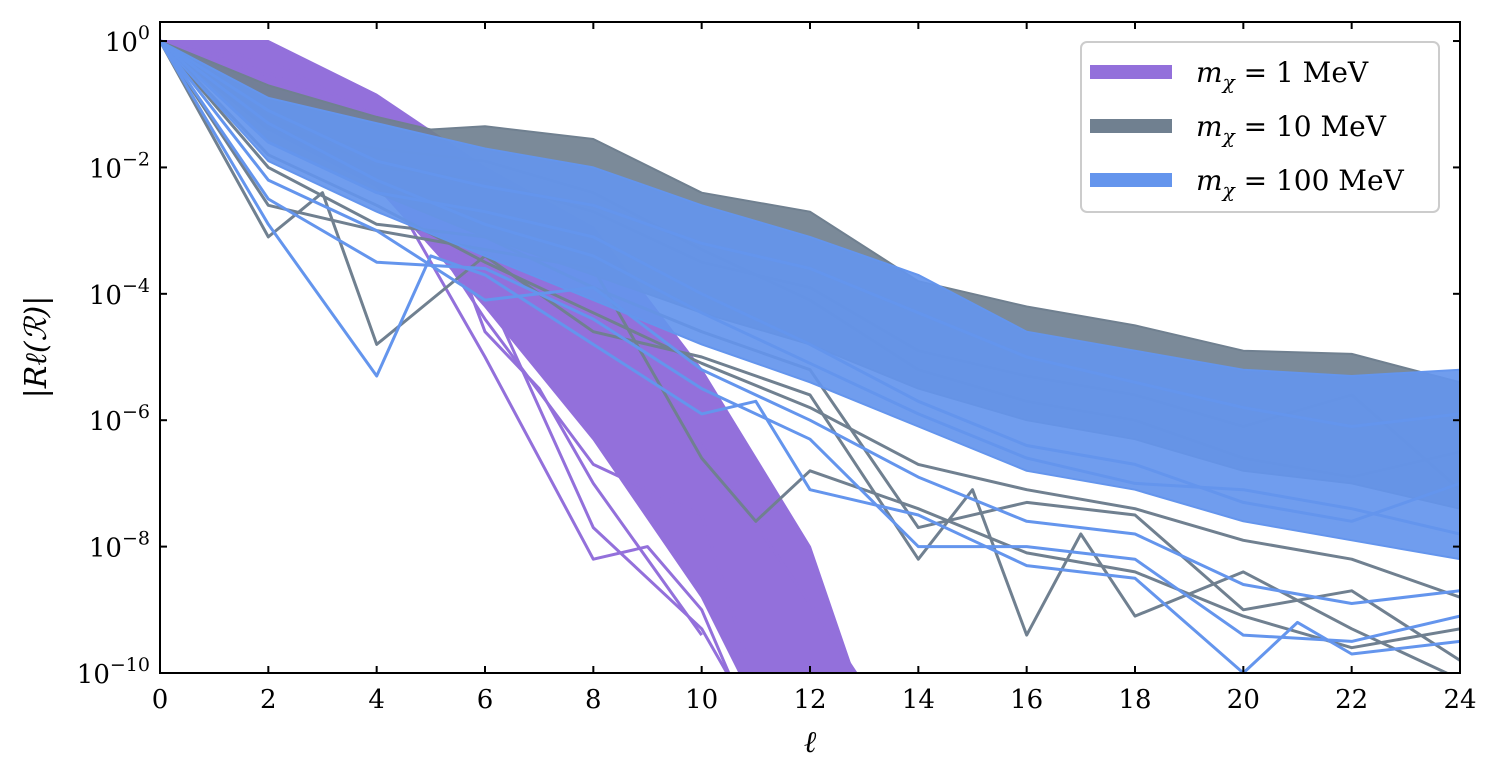  What do you see at coordinates (1026, 700) in the screenshot?
I see `x-tick-label-8: 16` at bounding box center [1026, 700].